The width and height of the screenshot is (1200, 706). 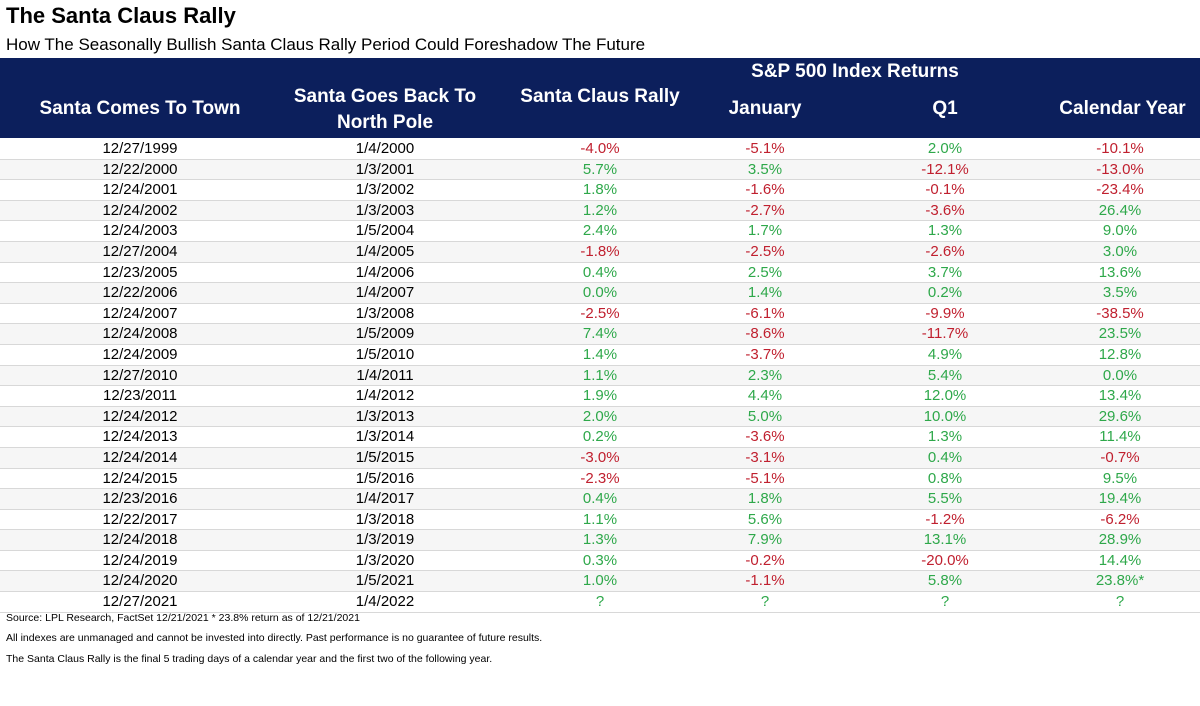 What do you see at coordinates (1120, 313) in the screenshot?
I see `calendar-year-cell: -38.5%` at bounding box center [1120, 313].